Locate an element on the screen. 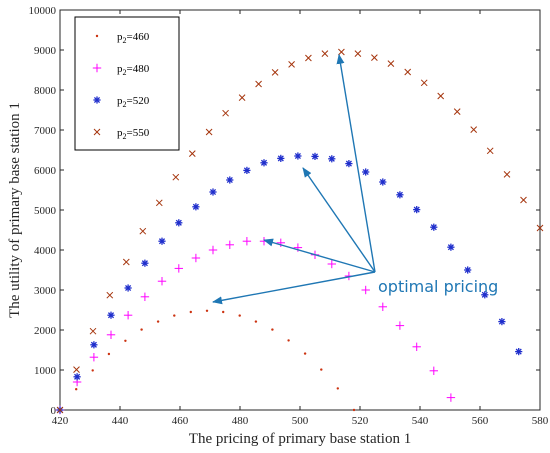 Image resolution: width=550 pixels, height=453 pixels. x-tick-label: 520 is located at coordinates (360, 421).